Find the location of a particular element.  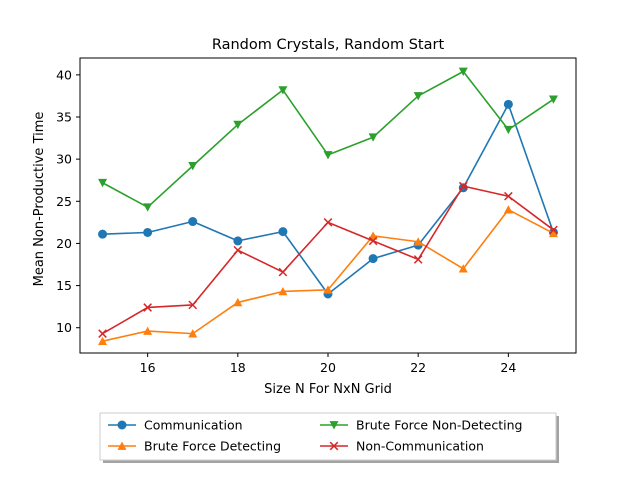

x-axis-label: Size N For NxN Grid is located at coordinates (328, 389).